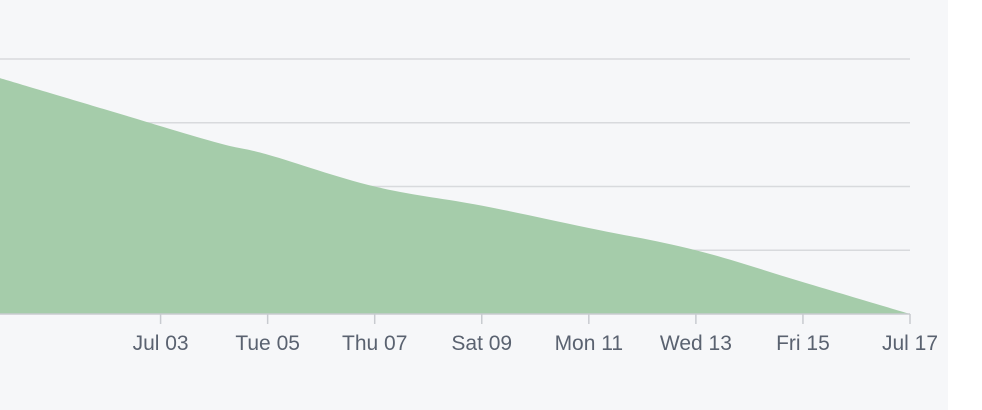 This screenshot has height=410, width=982. What do you see at coordinates (374, 343) in the screenshot?
I see `x-tick-label: Thu 07` at bounding box center [374, 343].